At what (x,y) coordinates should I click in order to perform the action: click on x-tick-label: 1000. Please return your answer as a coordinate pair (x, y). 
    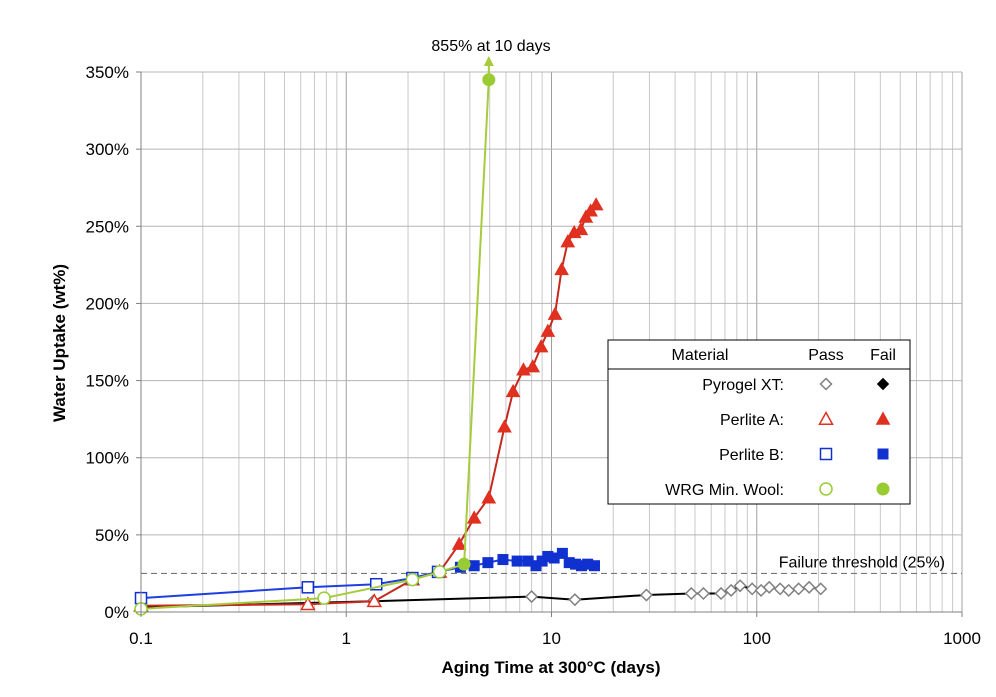
    Looking at the image, I should click on (962, 638).